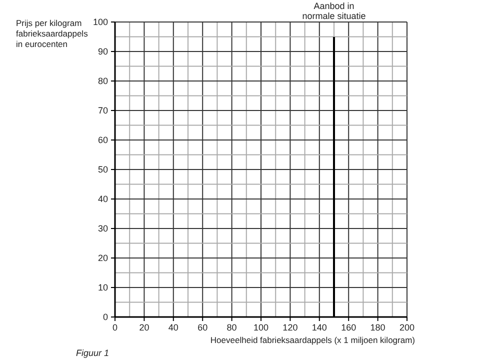 The image size is (480, 359). What do you see at coordinates (334, 11) in the screenshot?
I see `ref-line-label: Aanbod in normale situatie` at bounding box center [334, 11].